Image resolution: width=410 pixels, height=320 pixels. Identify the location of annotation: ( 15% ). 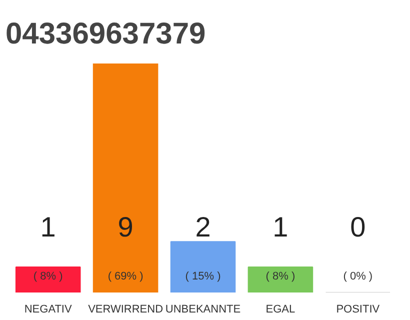
(203, 276).